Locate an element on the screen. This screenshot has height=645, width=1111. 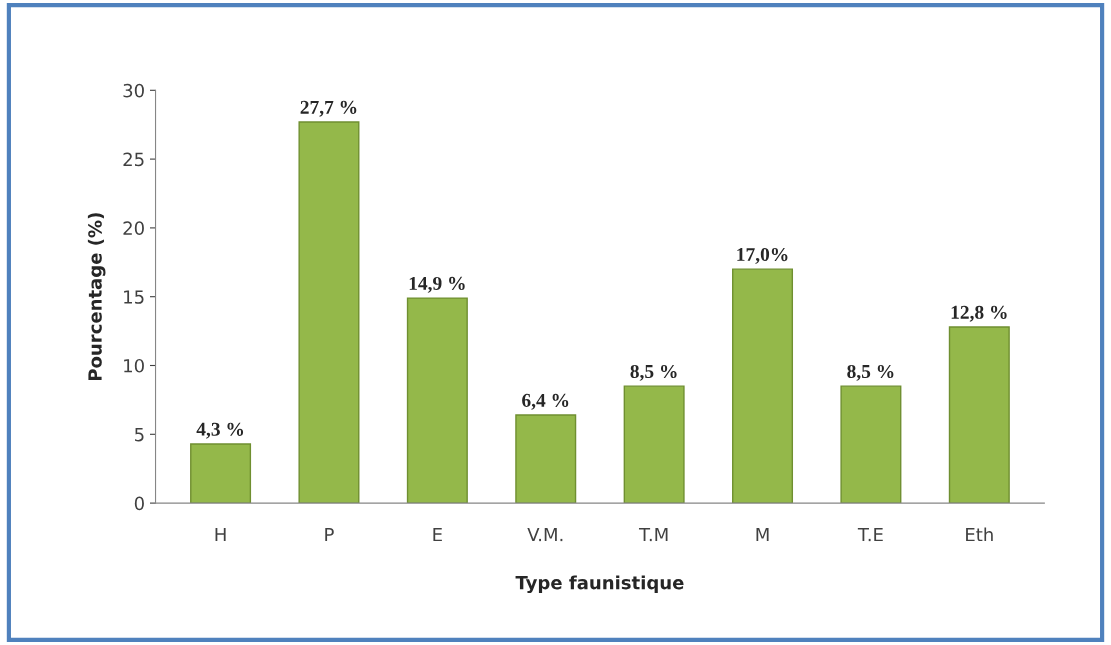
data-label: 17,0% is located at coordinates (762, 255).